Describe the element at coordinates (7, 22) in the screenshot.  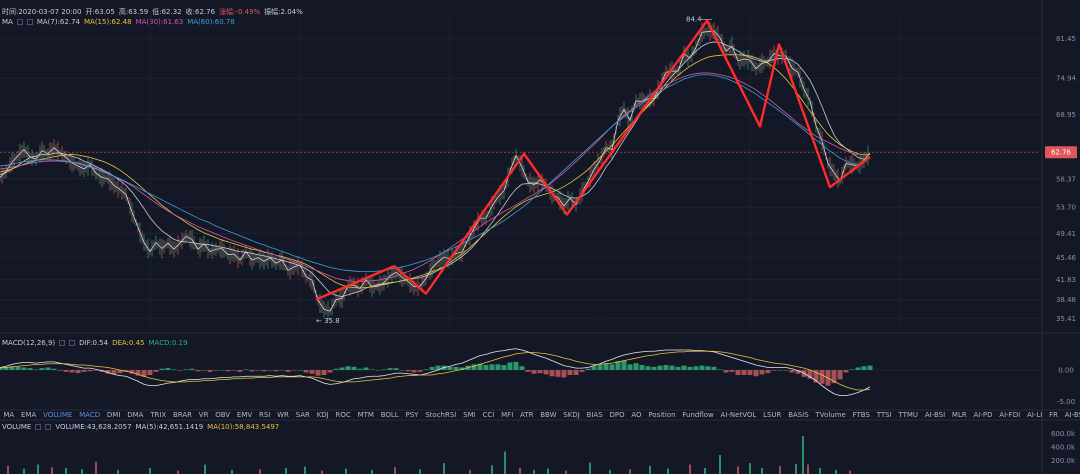
I see `ma-indicator-name: MA` at that location.